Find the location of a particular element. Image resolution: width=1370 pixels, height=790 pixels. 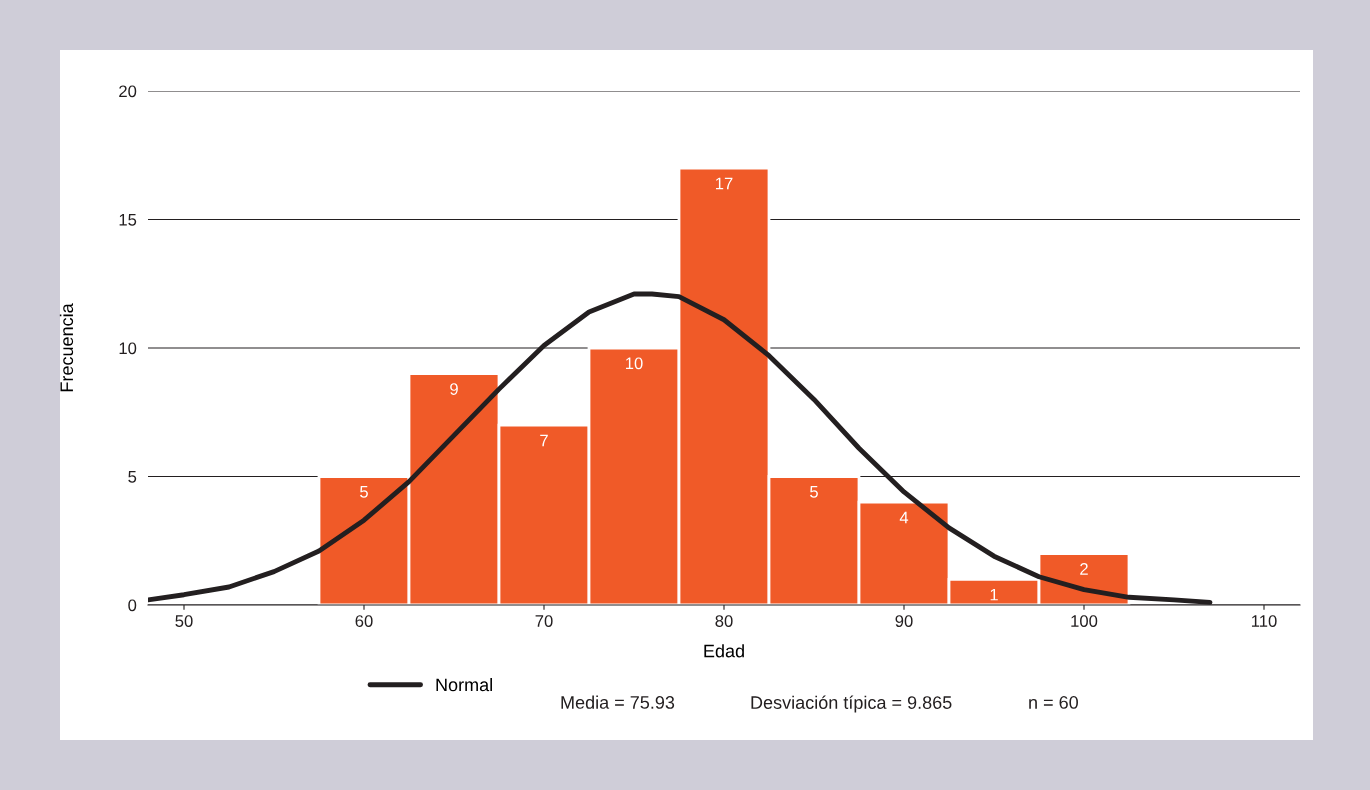

text: n = 60 is located at coordinates (1053, 702).